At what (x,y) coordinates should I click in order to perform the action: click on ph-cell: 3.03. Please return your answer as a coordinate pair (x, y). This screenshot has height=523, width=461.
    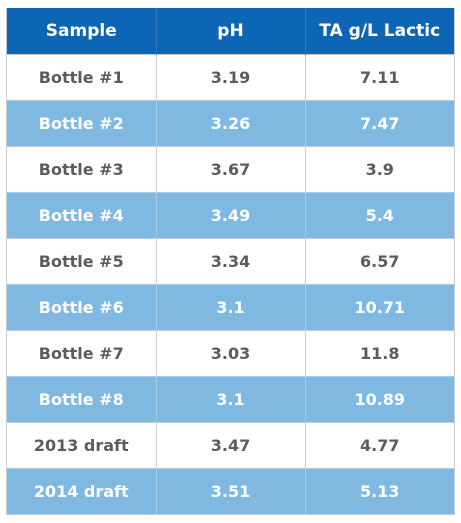
    Looking at the image, I should click on (230, 353).